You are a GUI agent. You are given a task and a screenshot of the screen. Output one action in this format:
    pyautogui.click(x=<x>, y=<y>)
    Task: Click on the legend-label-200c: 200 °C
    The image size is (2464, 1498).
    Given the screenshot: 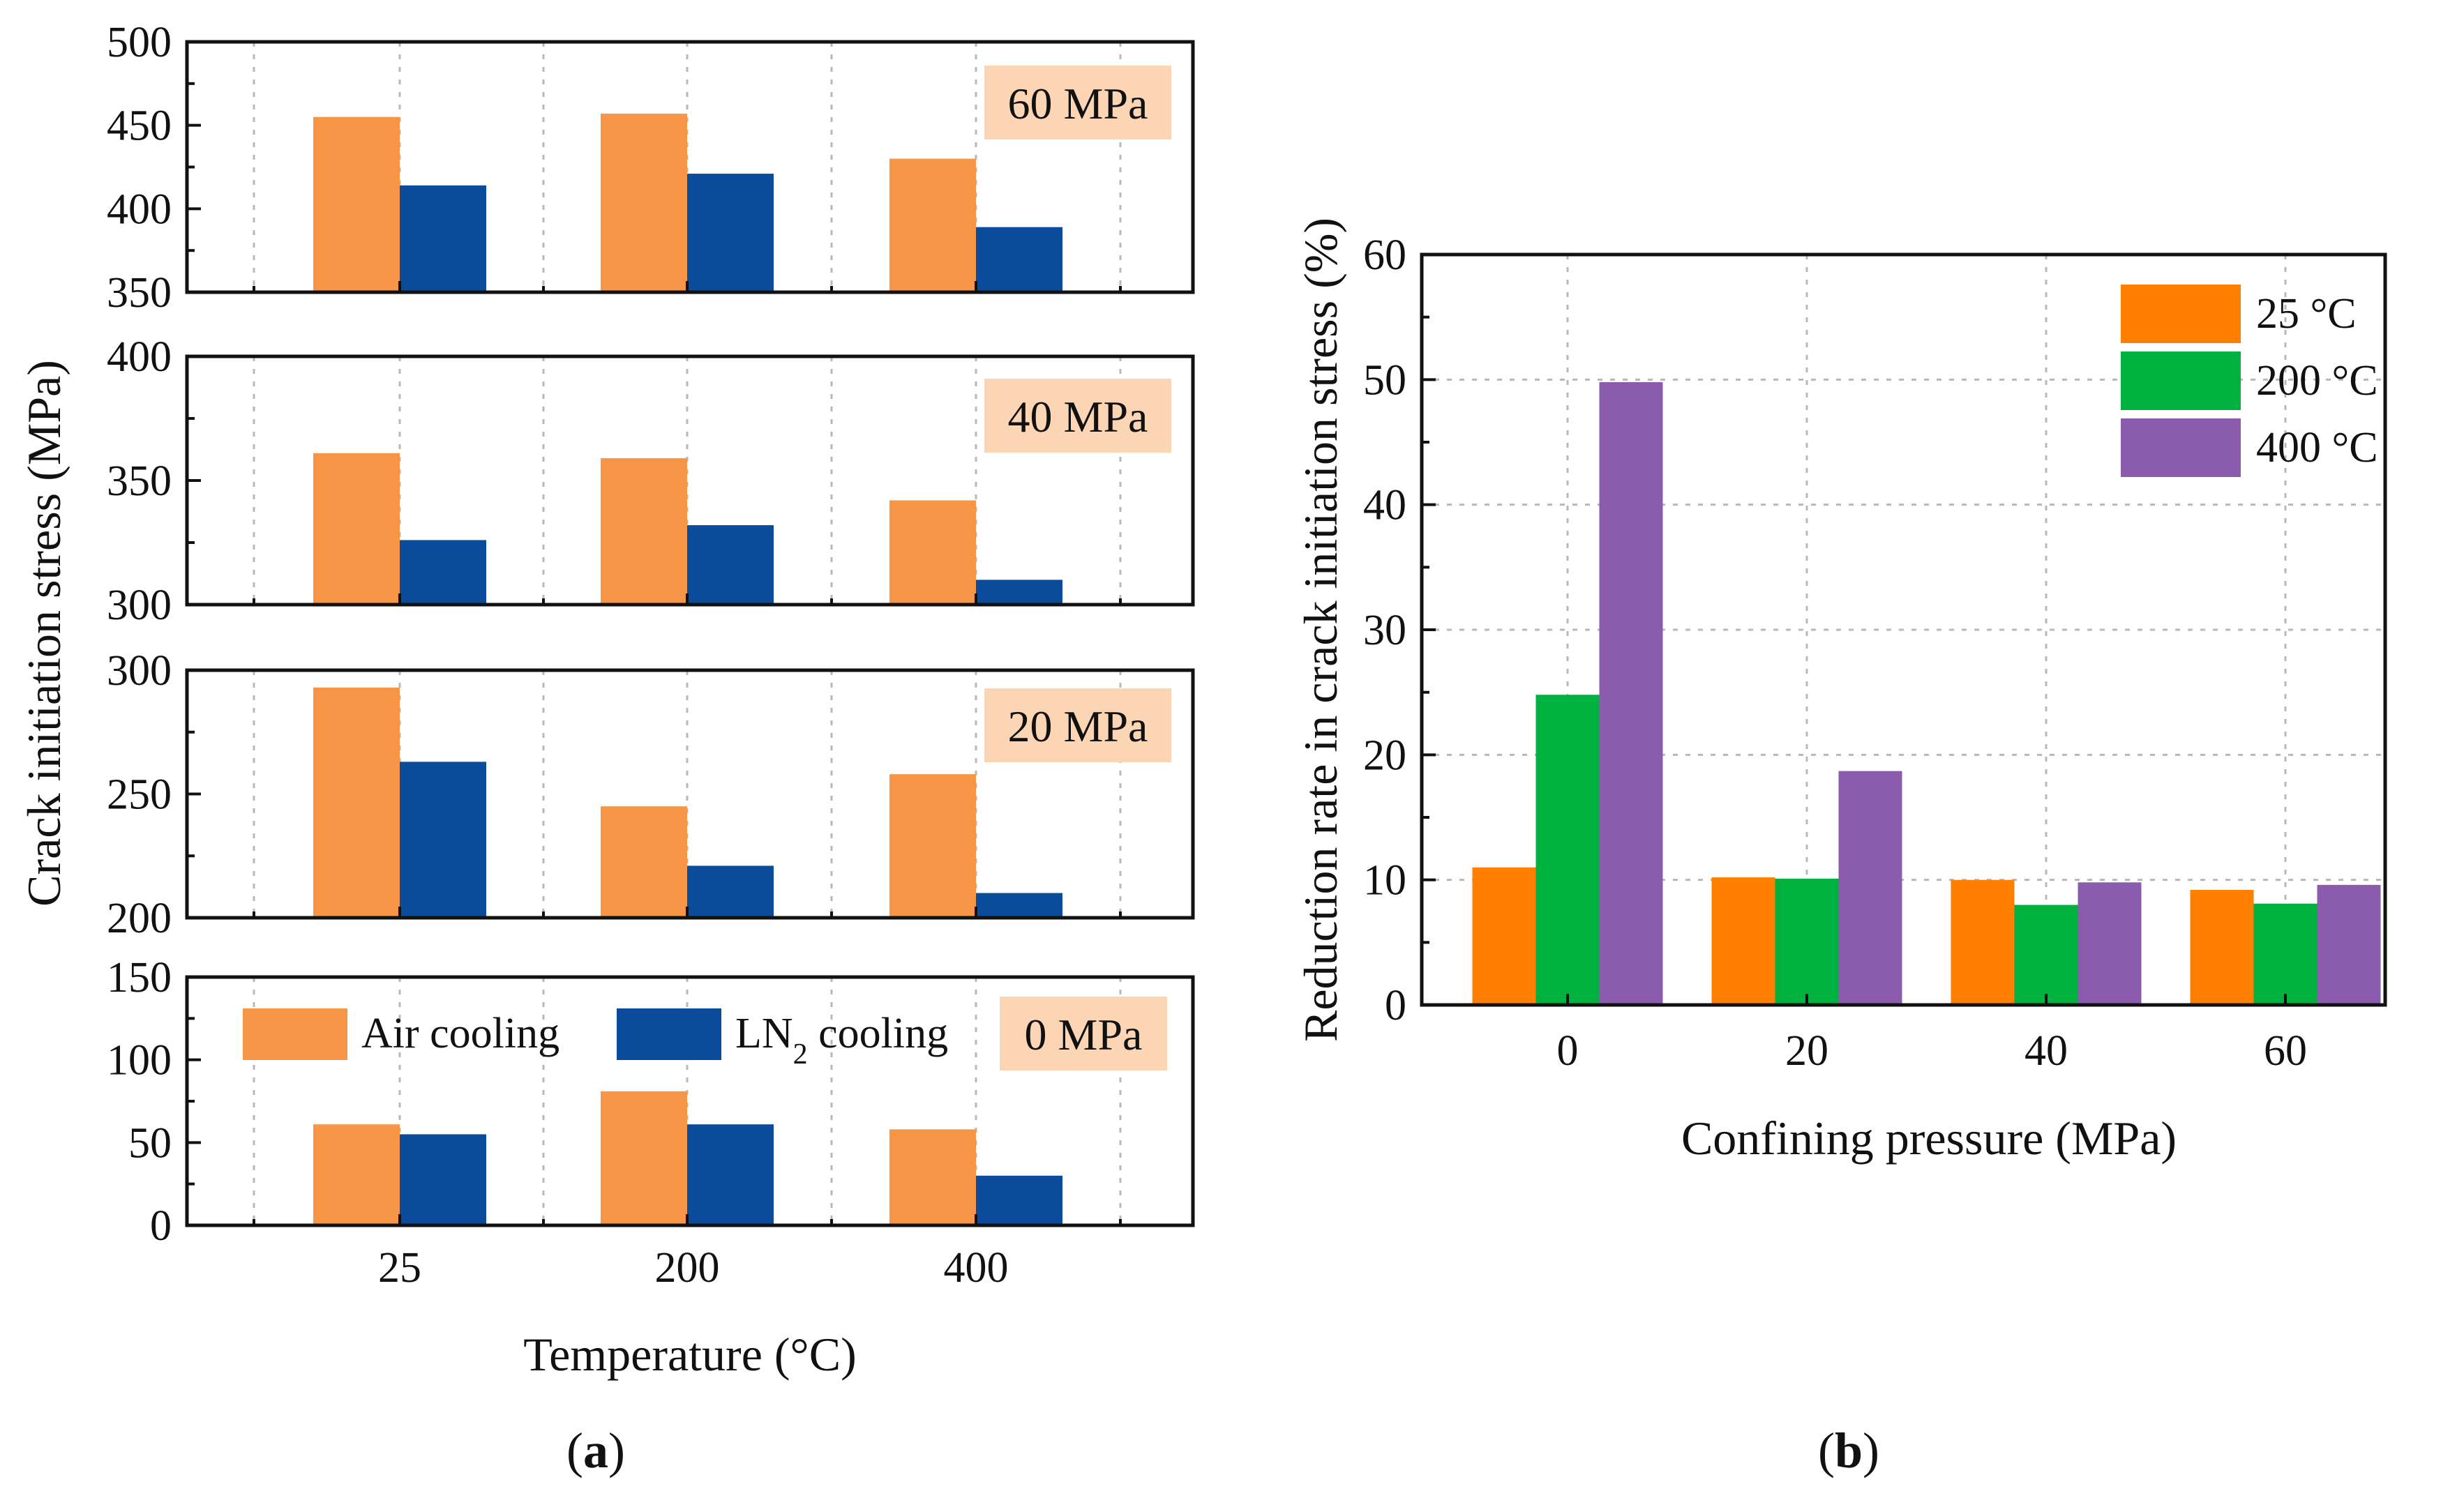 What is the action you would take?
    pyautogui.click(x=2317, y=380)
    